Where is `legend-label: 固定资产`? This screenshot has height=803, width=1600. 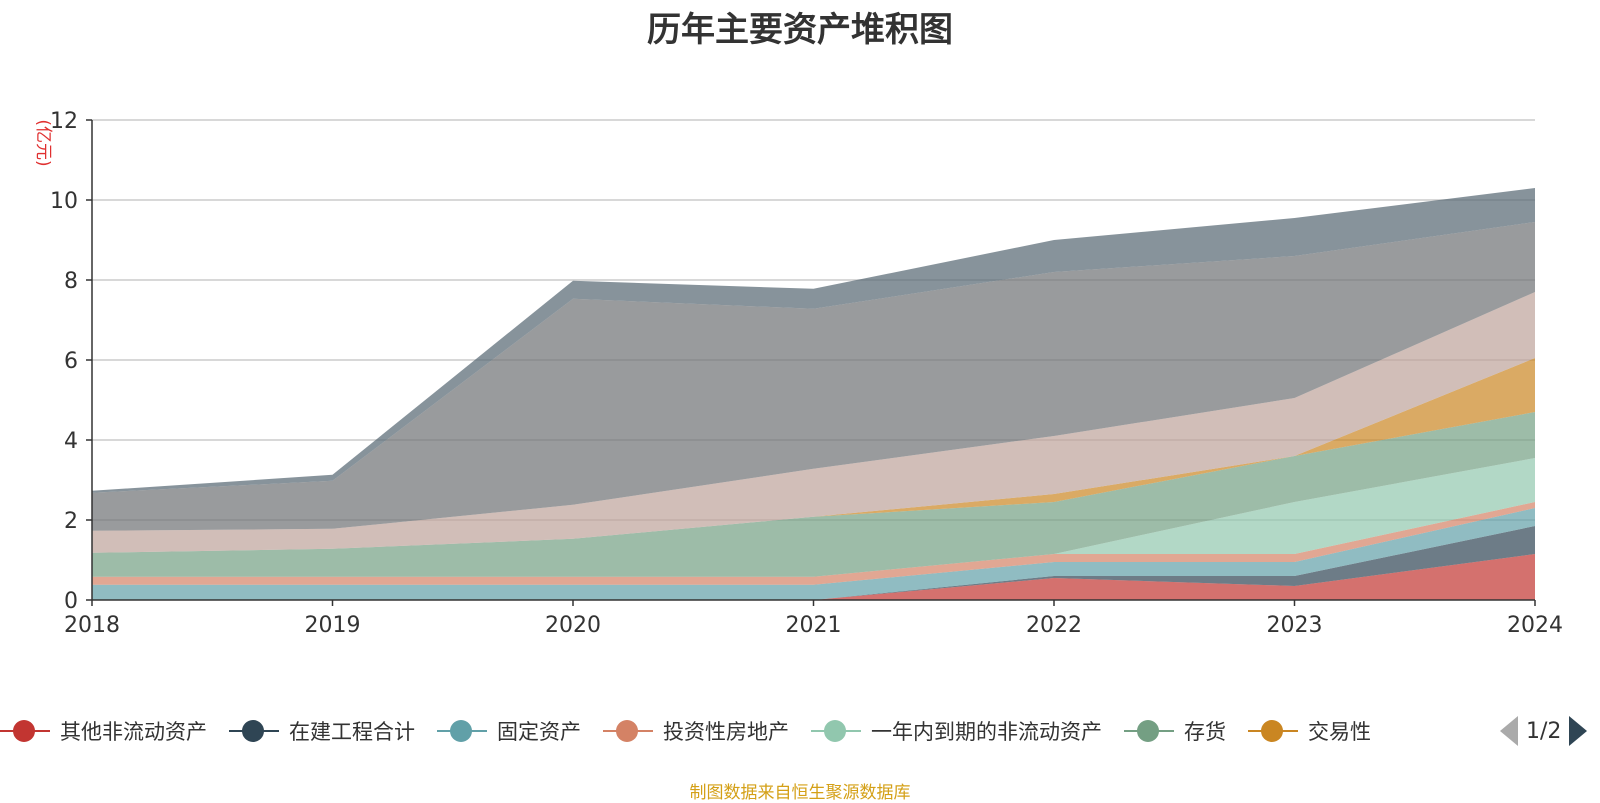 legend-label: 固定资产 is located at coordinates (539, 732).